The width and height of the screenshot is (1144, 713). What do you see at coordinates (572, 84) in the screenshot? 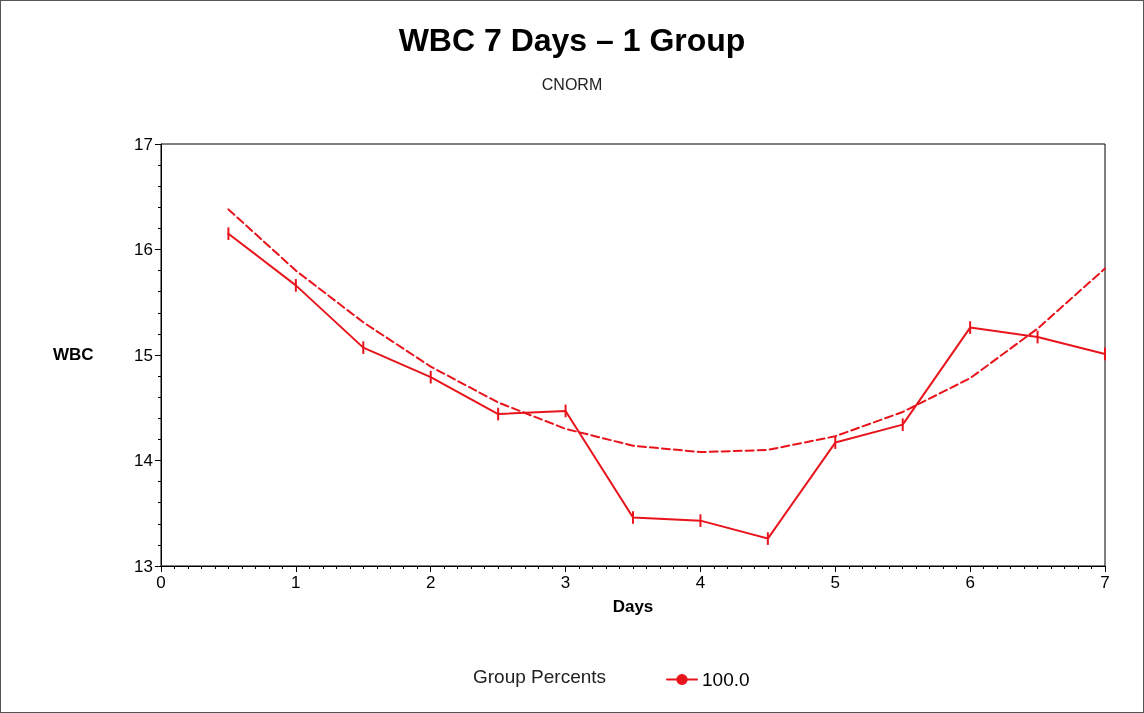
I see `chart-subtitle: CNORM` at bounding box center [572, 84].